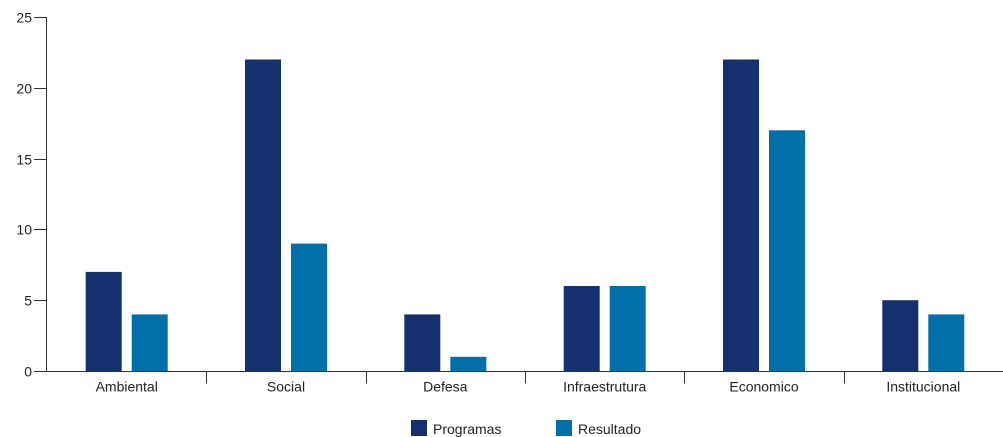  I want to click on legend-label-resultado: Resultado, so click(609, 429).